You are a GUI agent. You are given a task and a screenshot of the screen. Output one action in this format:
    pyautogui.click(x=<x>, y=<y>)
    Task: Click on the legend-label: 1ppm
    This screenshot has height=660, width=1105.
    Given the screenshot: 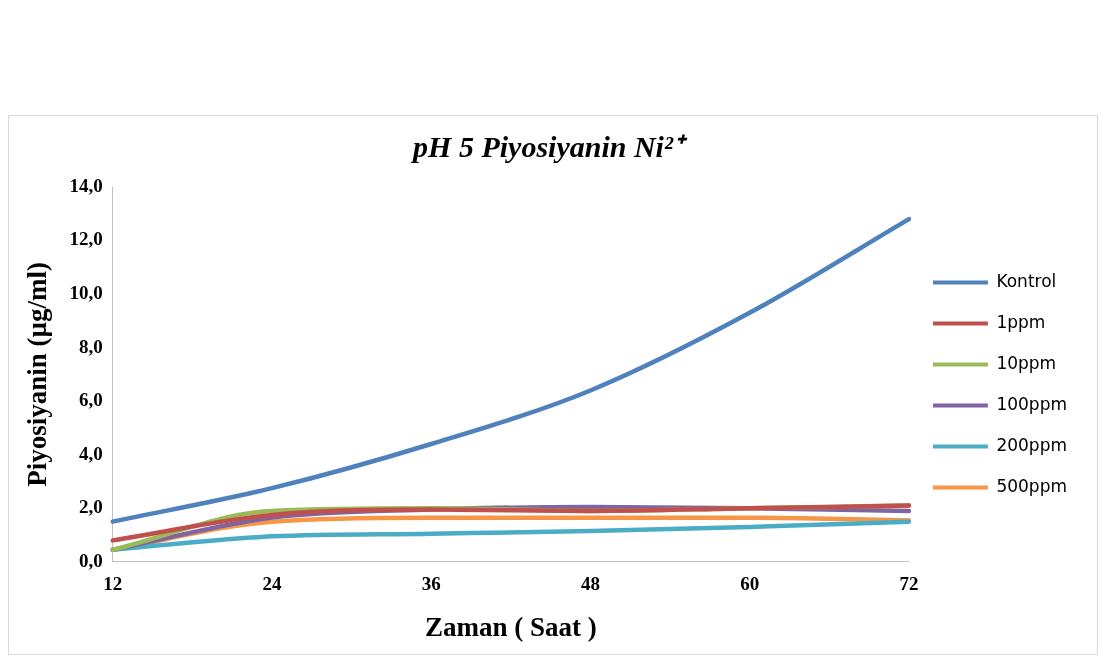 What is the action you would take?
    pyautogui.click(x=1021, y=321)
    